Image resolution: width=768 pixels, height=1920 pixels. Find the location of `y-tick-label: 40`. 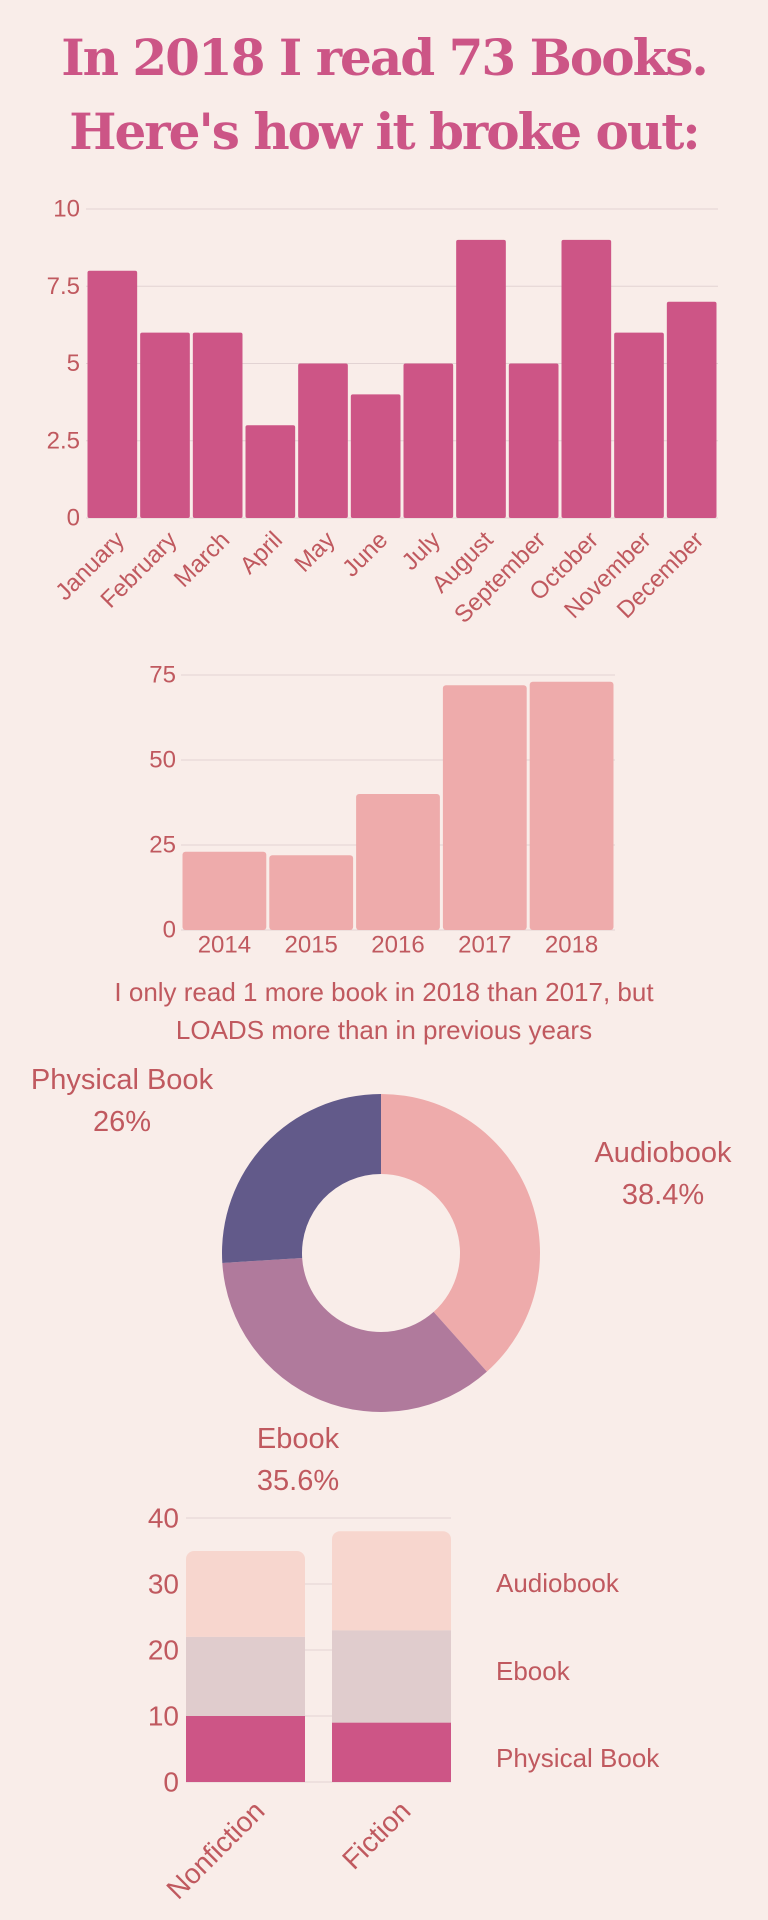

y-tick-label: 40 is located at coordinates (163, 1518).